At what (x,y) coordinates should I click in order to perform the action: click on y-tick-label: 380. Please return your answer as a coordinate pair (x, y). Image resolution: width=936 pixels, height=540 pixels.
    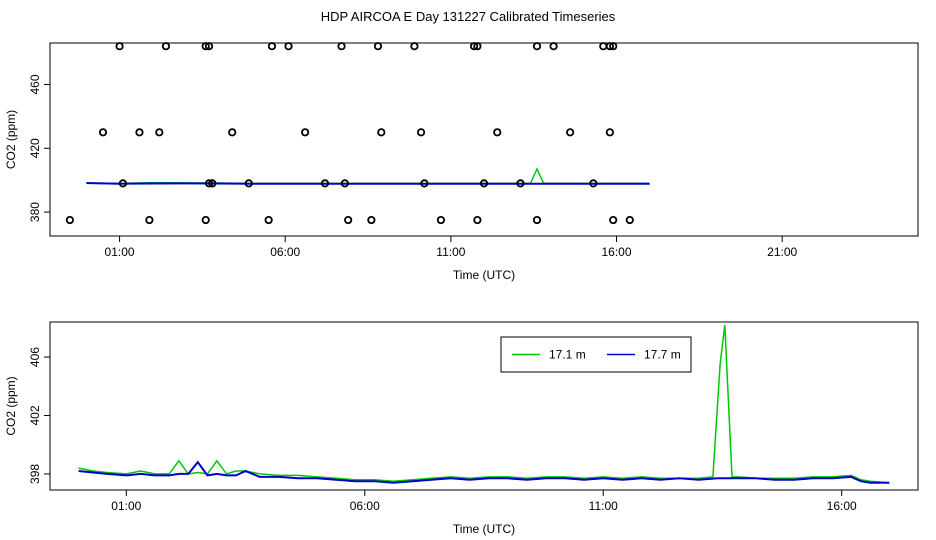
    Looking at the image, I should click on (35, 212).